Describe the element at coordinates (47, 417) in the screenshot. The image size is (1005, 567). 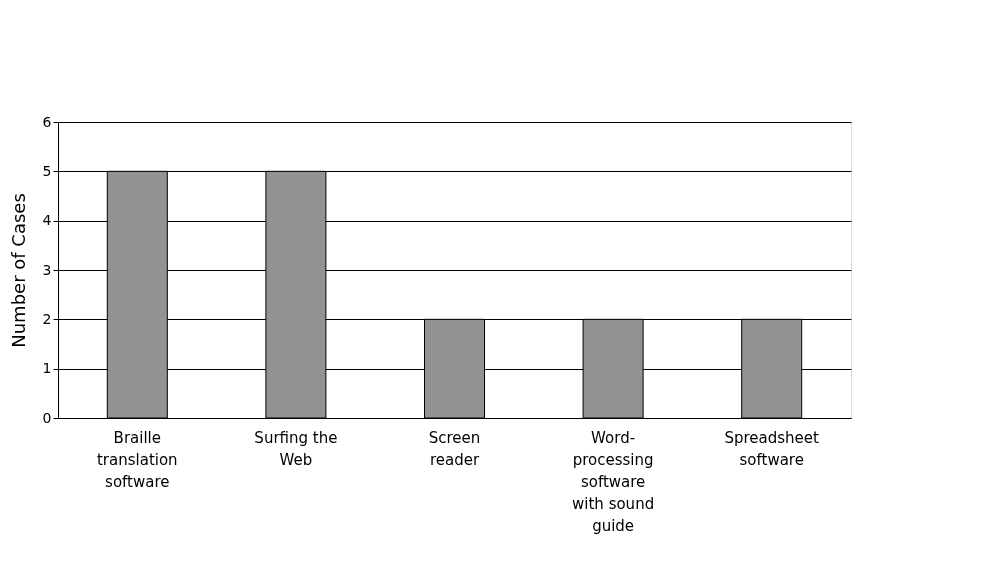
I see `y-tick-label: 0` at that location.